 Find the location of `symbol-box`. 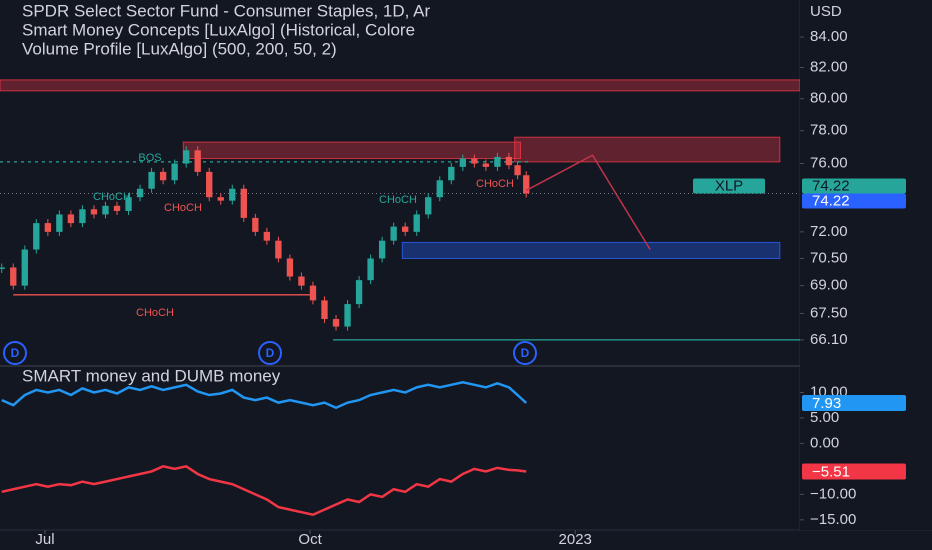

symbol-box is located at coordinates (729, 186).